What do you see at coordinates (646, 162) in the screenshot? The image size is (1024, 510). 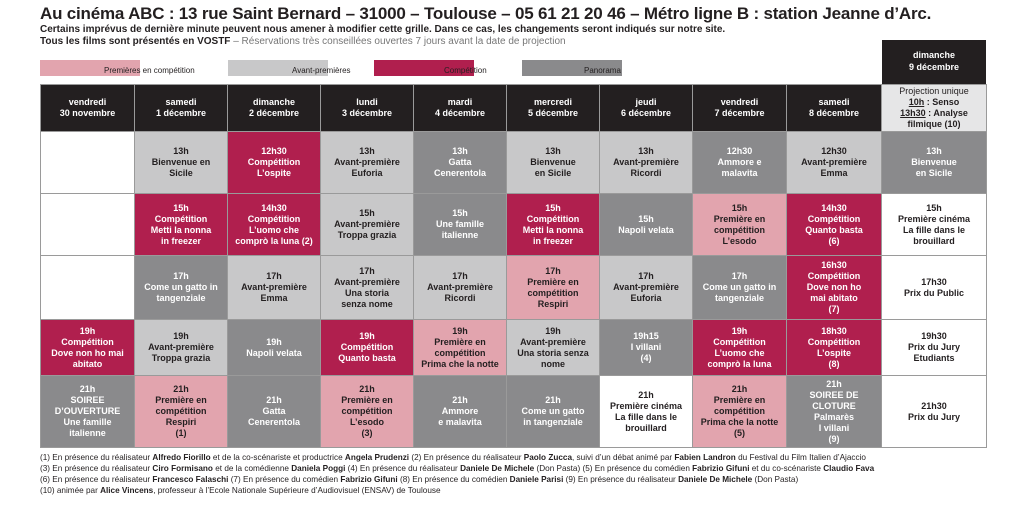 I see `screening-cell: 13h Avant-première Ricordi` at bounding box center [646, 162].